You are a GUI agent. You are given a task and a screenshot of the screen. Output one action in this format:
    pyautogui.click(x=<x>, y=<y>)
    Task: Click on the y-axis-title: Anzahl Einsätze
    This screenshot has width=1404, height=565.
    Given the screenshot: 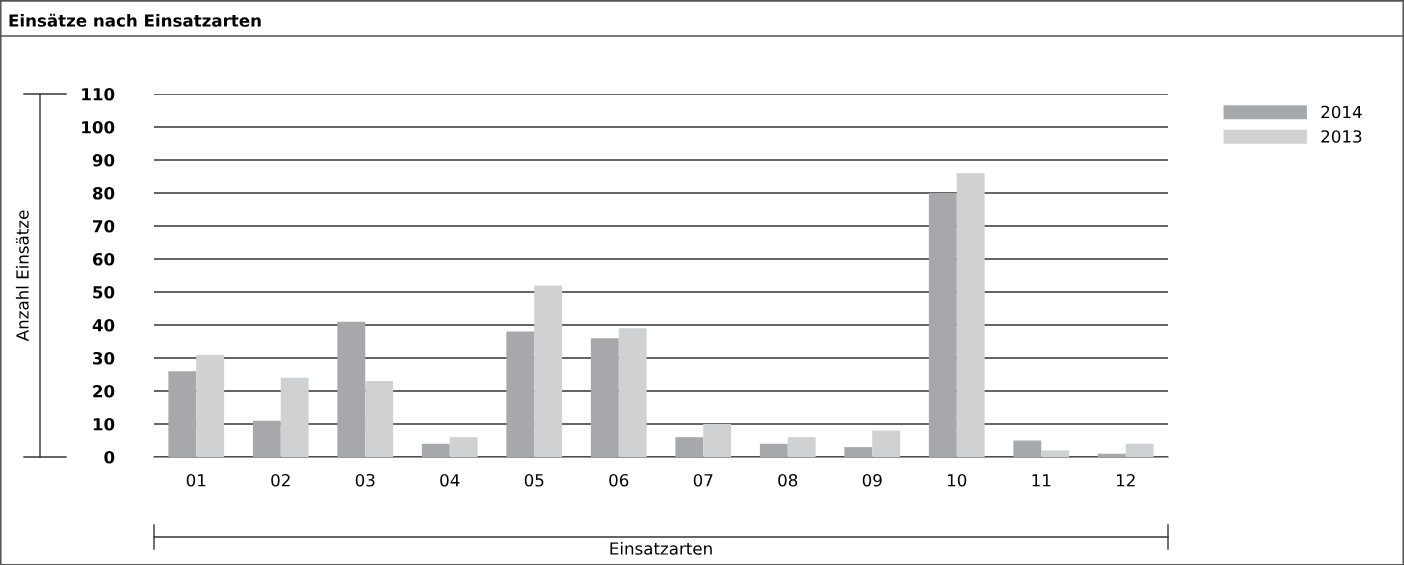 What is the action you would take?
    pyautogui.click(x=22, y=276)
    